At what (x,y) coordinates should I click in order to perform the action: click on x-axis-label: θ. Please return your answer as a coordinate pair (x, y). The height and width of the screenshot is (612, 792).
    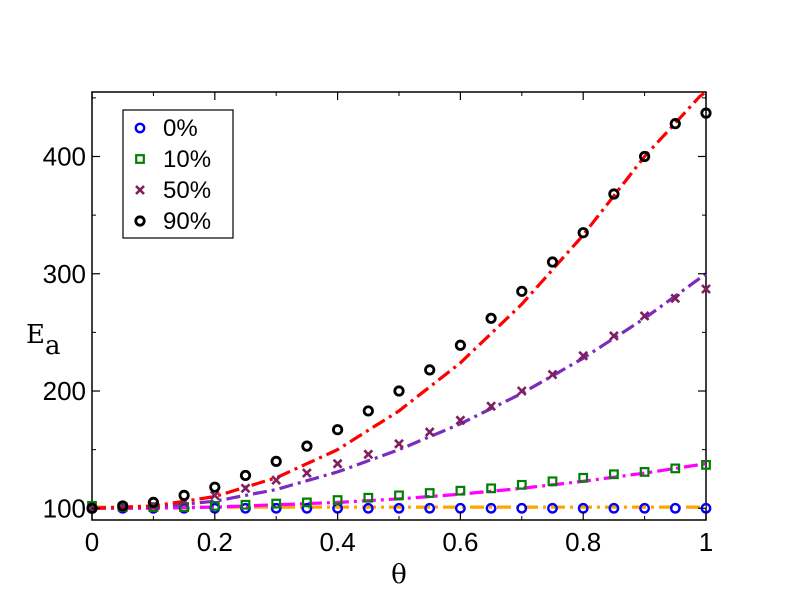
    Looking at the image, I should click on (399, 575).